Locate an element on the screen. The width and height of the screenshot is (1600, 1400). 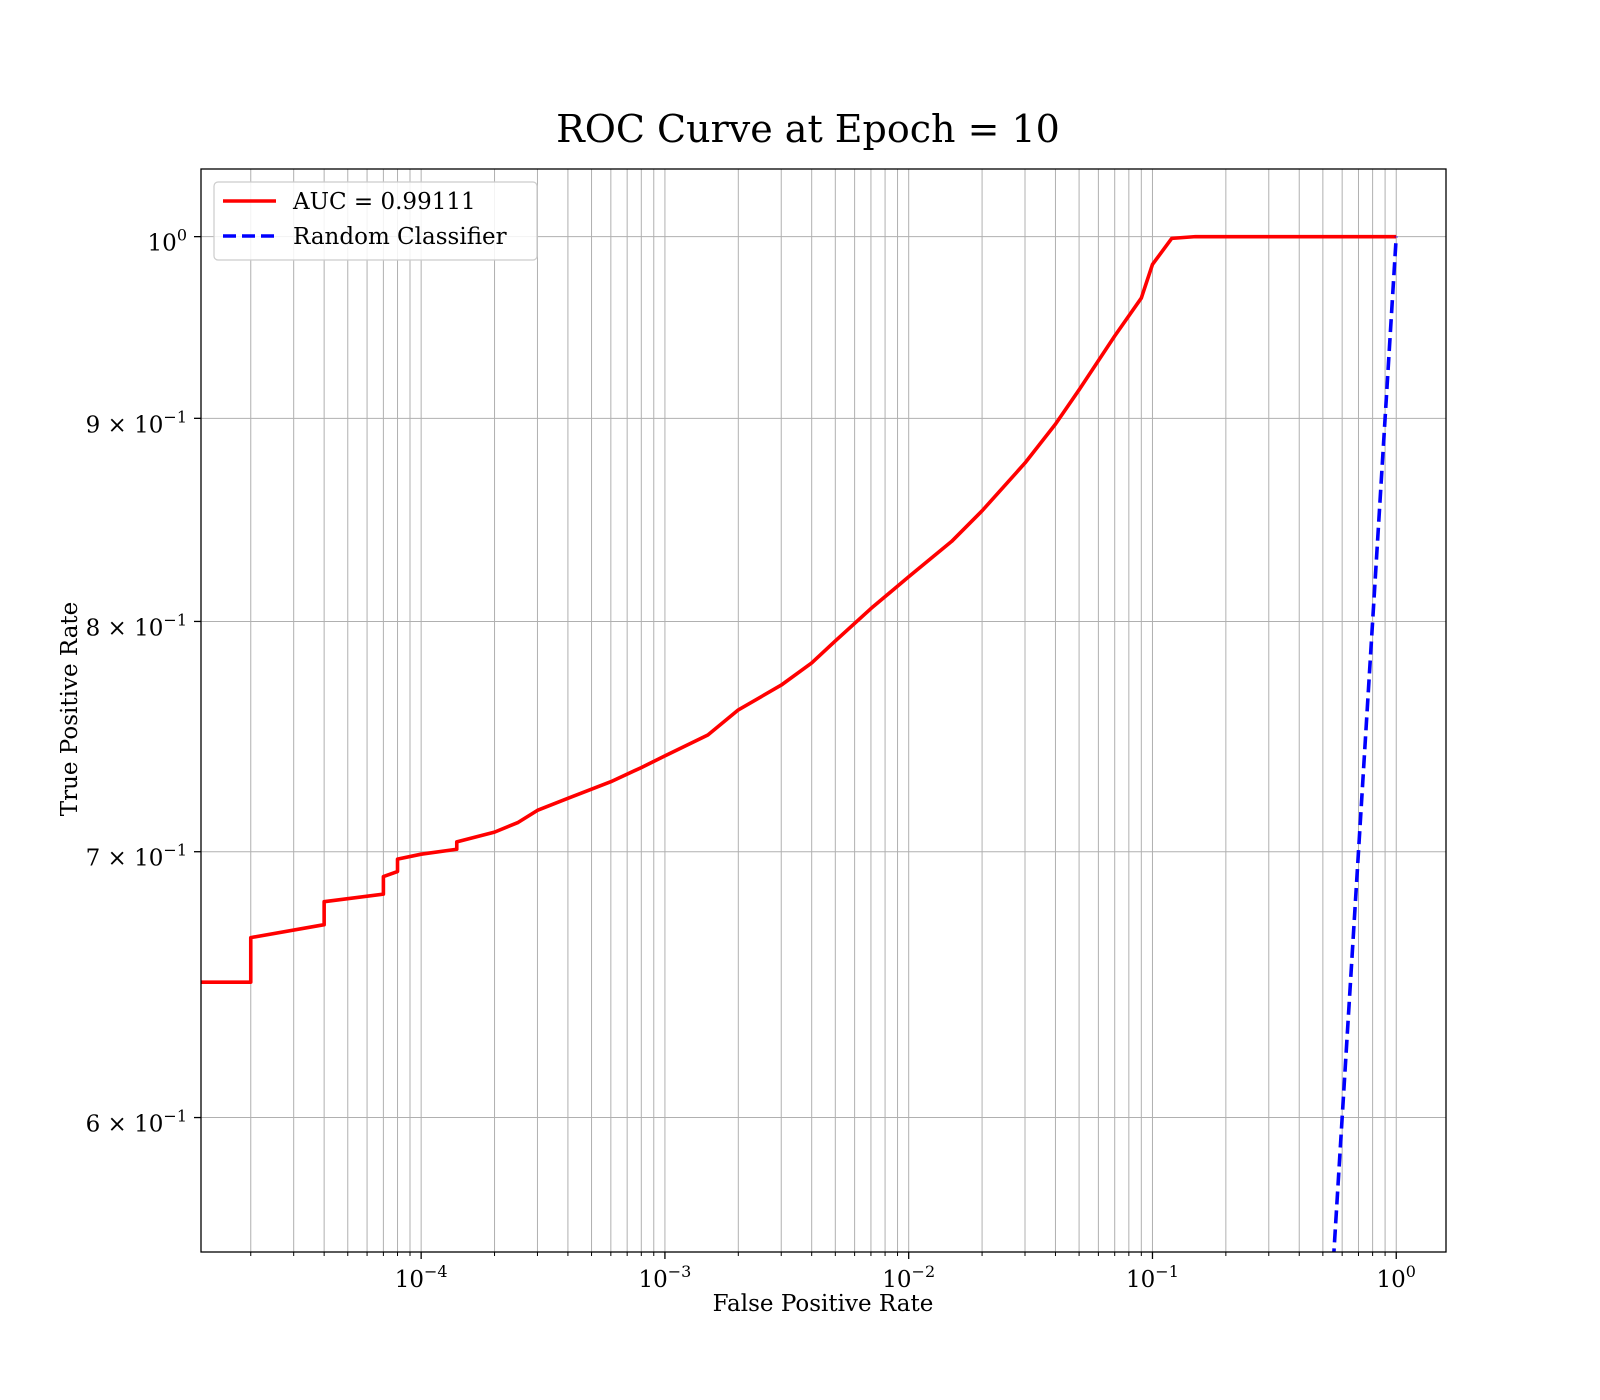
legend-box is located at coordinates (375, 221).